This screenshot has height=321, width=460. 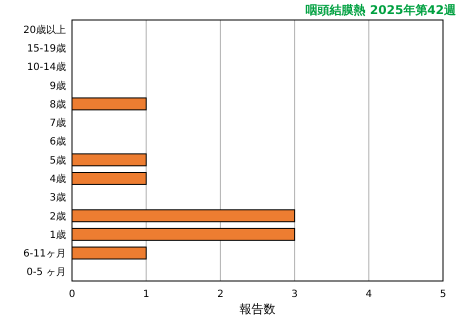 What do you see at coordinates (146, 294) in the screenshot?
I see `x-tick-label: 1` at bounding box center [146, 294].